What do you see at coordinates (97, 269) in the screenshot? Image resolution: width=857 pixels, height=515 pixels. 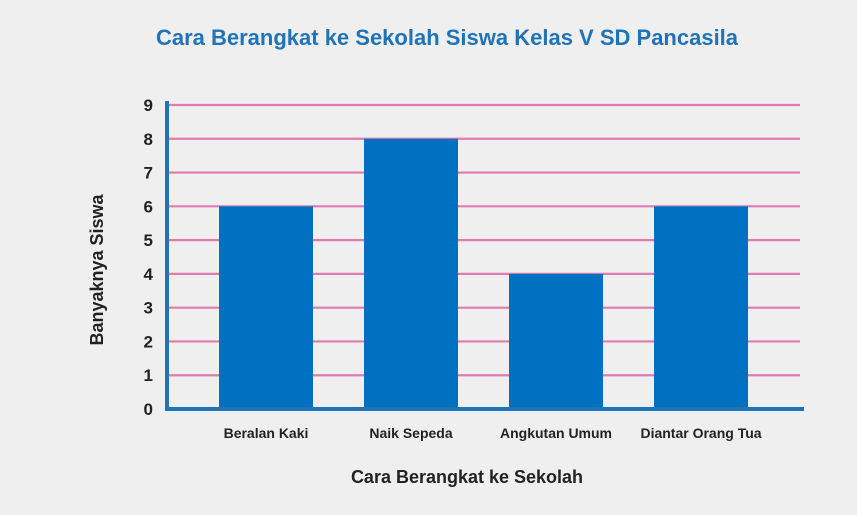 I see `y-axis-label: Banyaknya Siswa` at bounding box center [97, 269].